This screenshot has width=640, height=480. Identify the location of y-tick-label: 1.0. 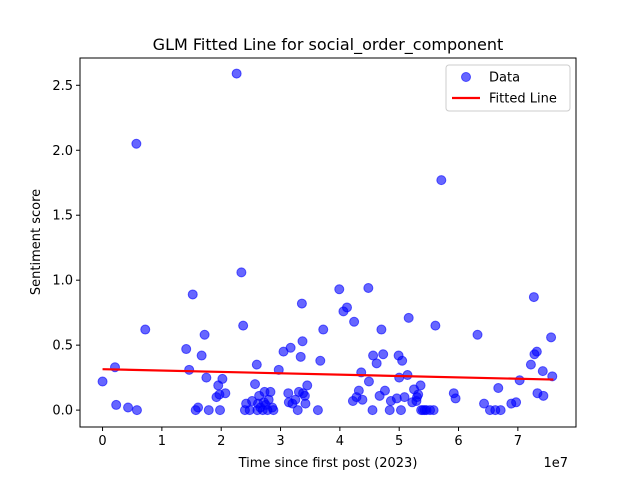
(62, 281).